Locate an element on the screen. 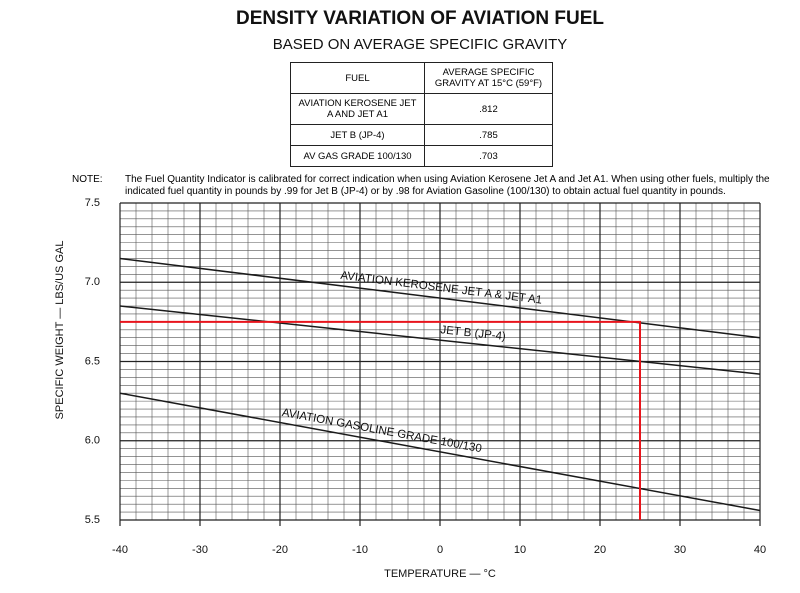 This screenshot has height=593, width=800. y-tick-label: 6.5 is located at coordinates (92, 361).